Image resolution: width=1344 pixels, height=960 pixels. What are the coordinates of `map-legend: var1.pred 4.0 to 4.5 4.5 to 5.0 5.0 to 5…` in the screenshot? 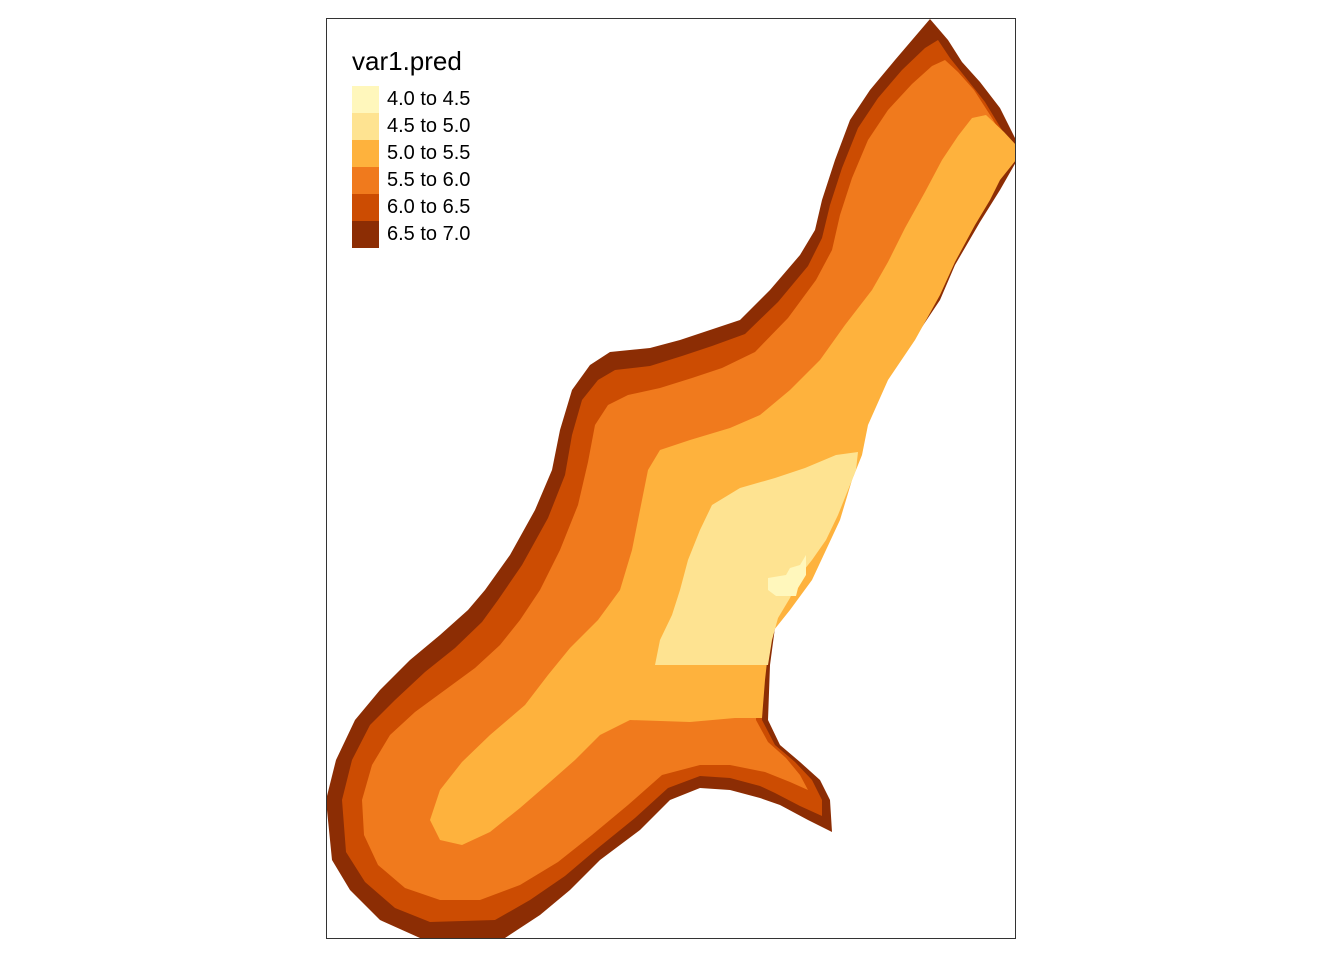 It's located at (411, 147).